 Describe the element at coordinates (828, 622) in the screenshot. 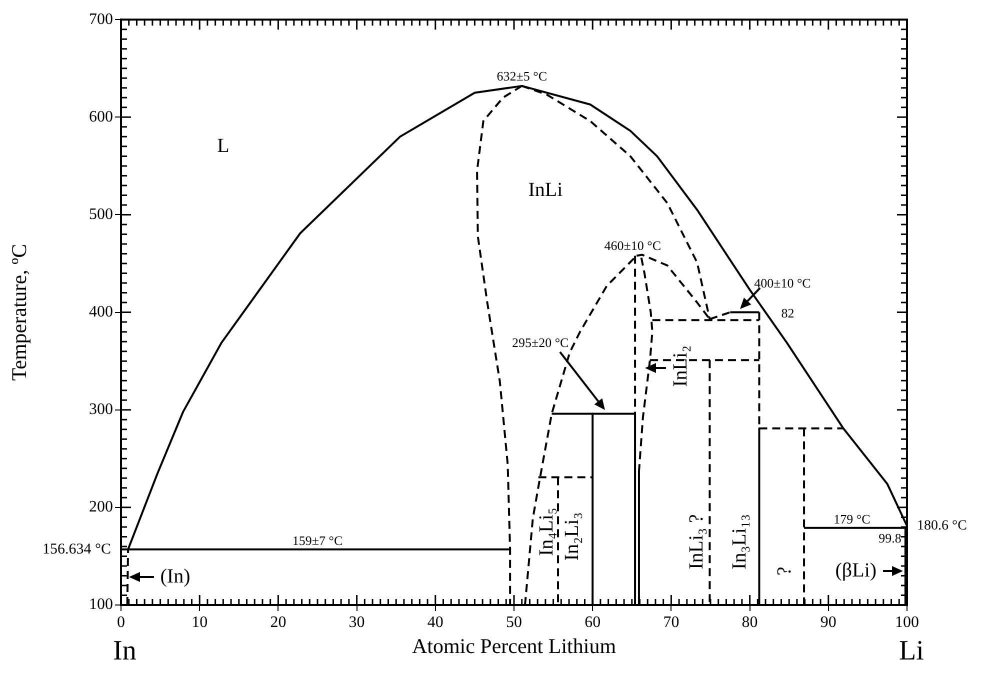

I see `x-tick-label: 90` at that location.